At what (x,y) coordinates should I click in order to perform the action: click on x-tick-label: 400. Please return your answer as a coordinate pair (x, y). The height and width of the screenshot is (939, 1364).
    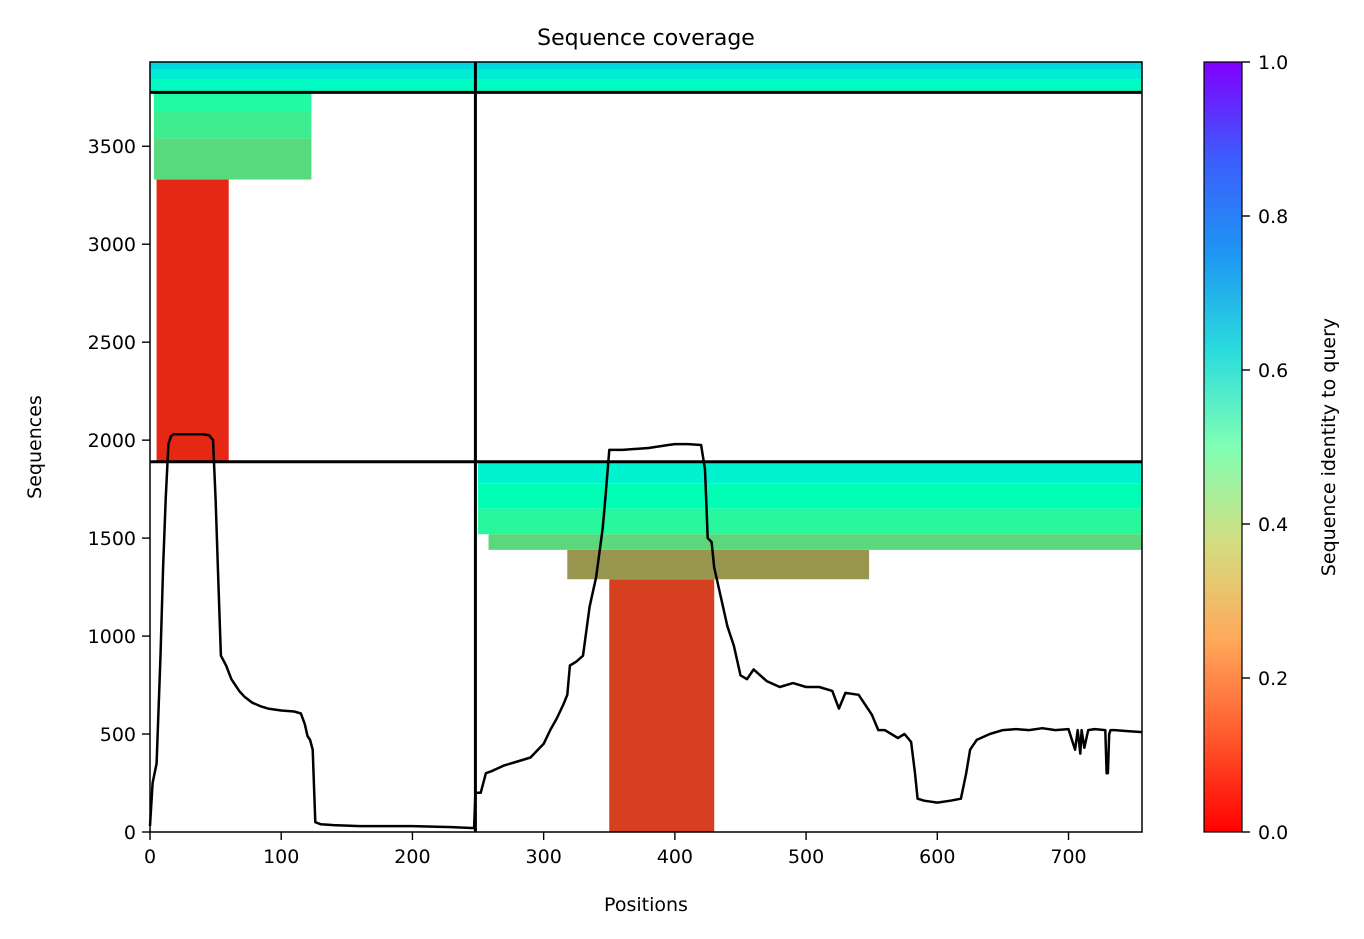
    Looking at the image, I should click on (675, 857).